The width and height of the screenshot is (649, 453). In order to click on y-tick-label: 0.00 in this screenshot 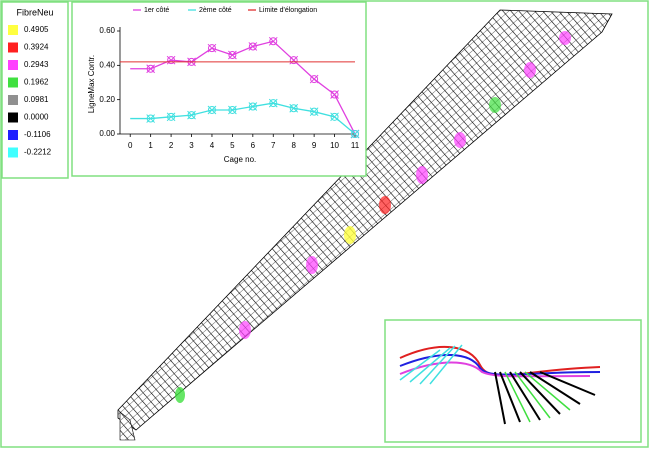, I will do `click(107, 133)`.